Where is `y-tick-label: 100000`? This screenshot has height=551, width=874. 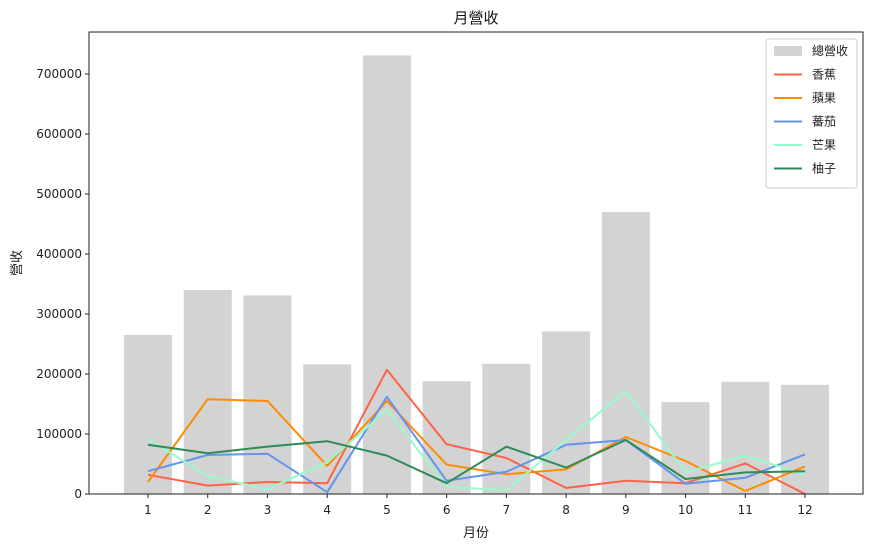
y-tick-label: 100000 is located at coordinates (59, 434).